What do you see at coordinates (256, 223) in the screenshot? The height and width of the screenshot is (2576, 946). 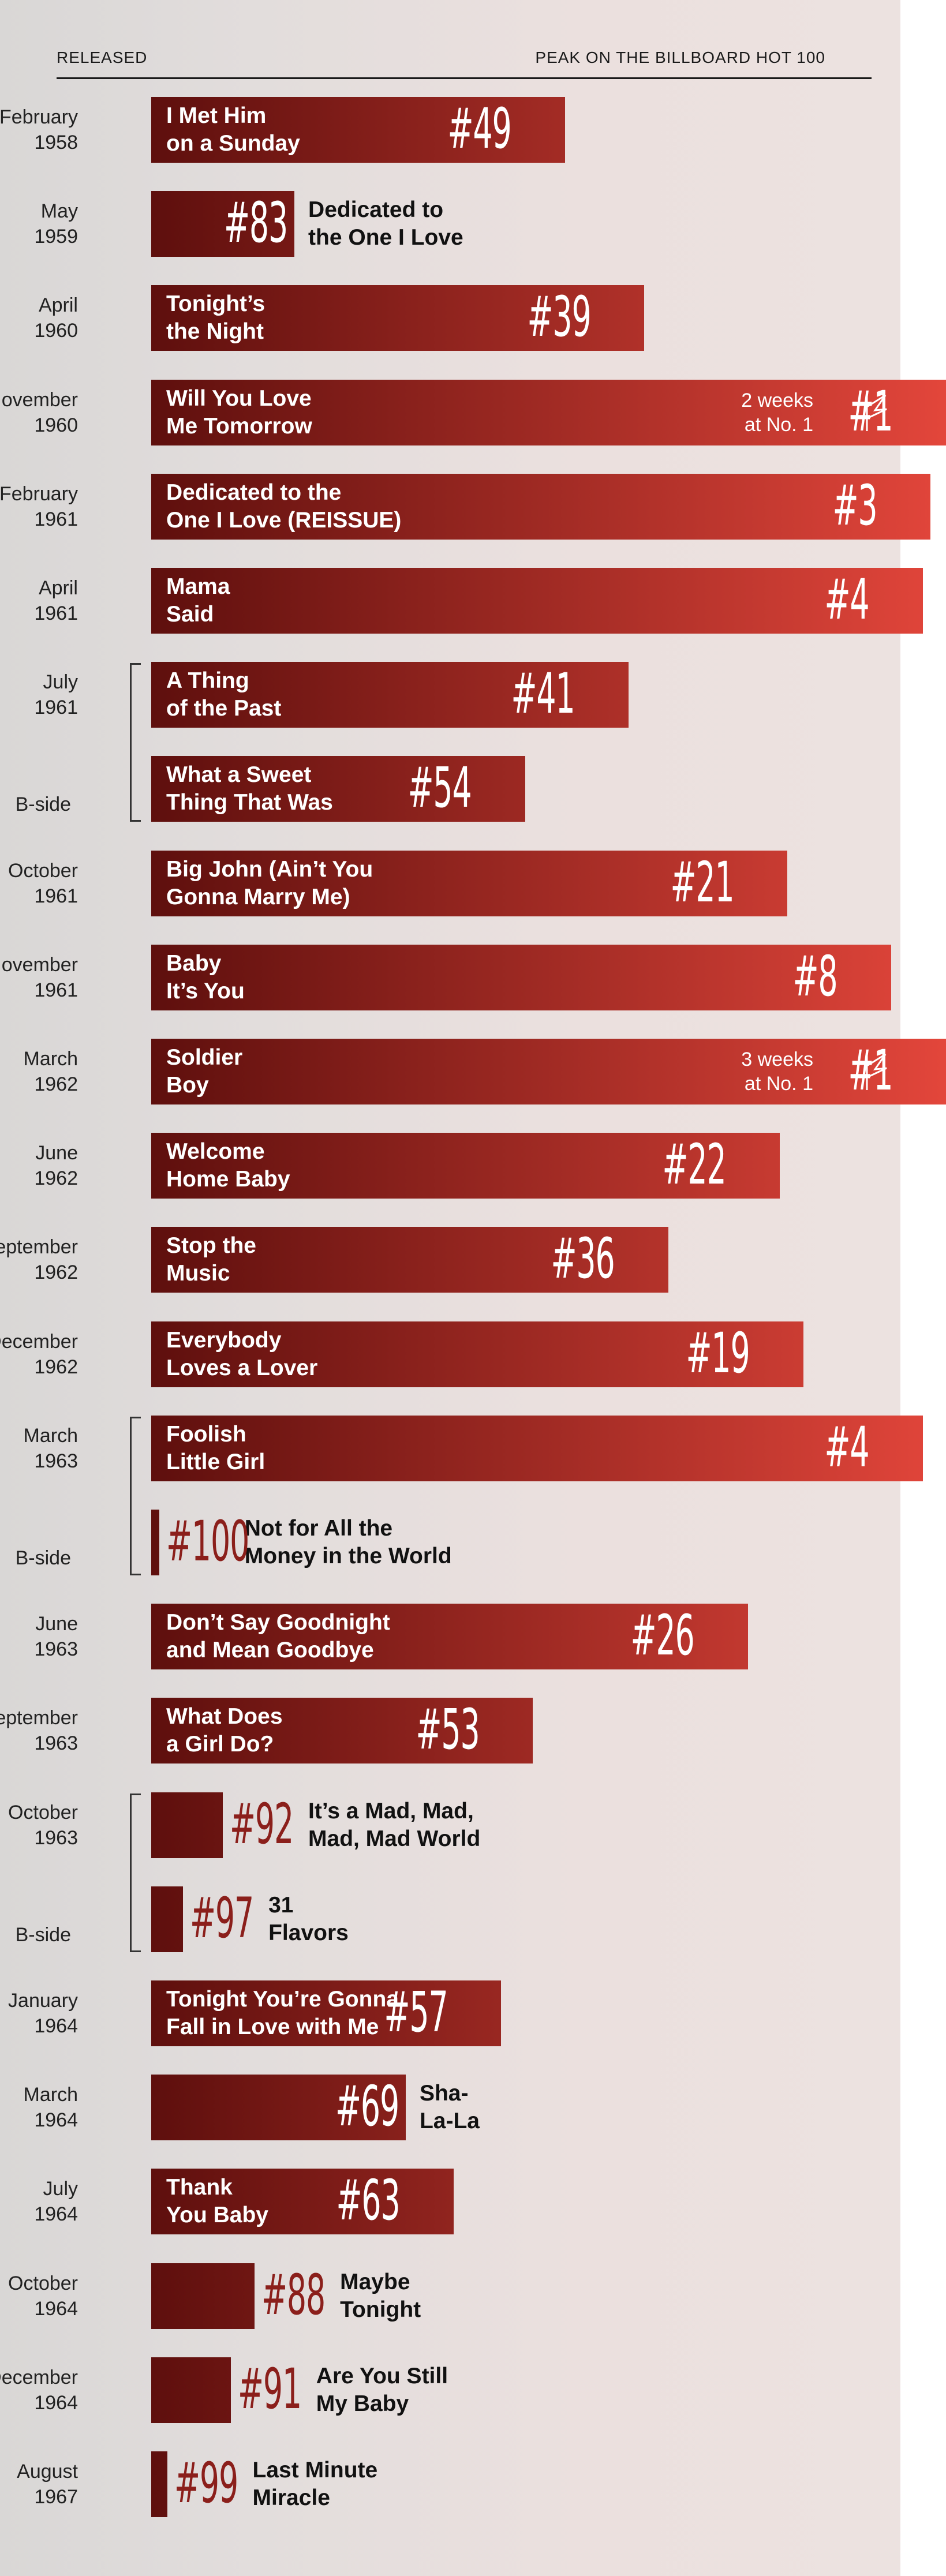 I see `peak-rank-label: #83` at bounding box center [256, 223].